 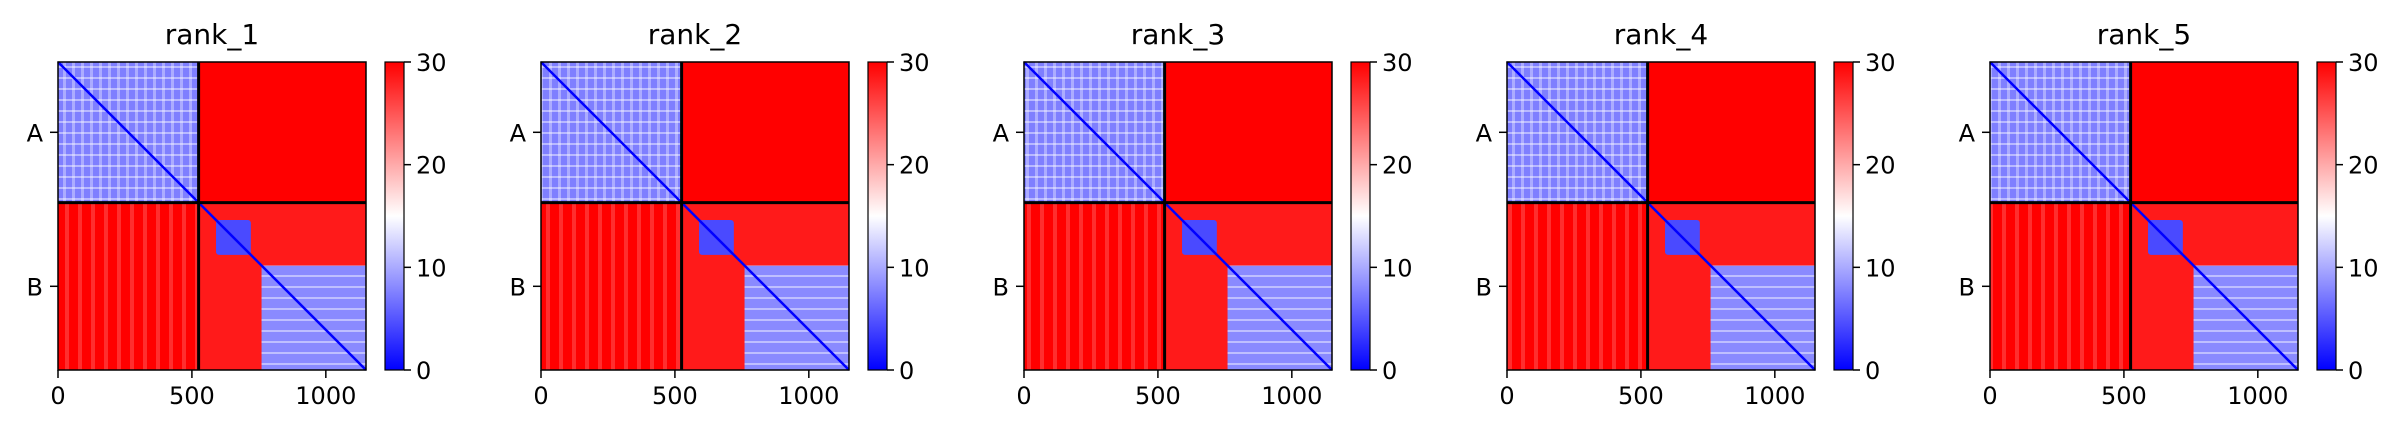 What do you see at coordinates (2144, 34) in the screenshot?
I see `panel-title: rank_5` at bounding box center [2144, 34].